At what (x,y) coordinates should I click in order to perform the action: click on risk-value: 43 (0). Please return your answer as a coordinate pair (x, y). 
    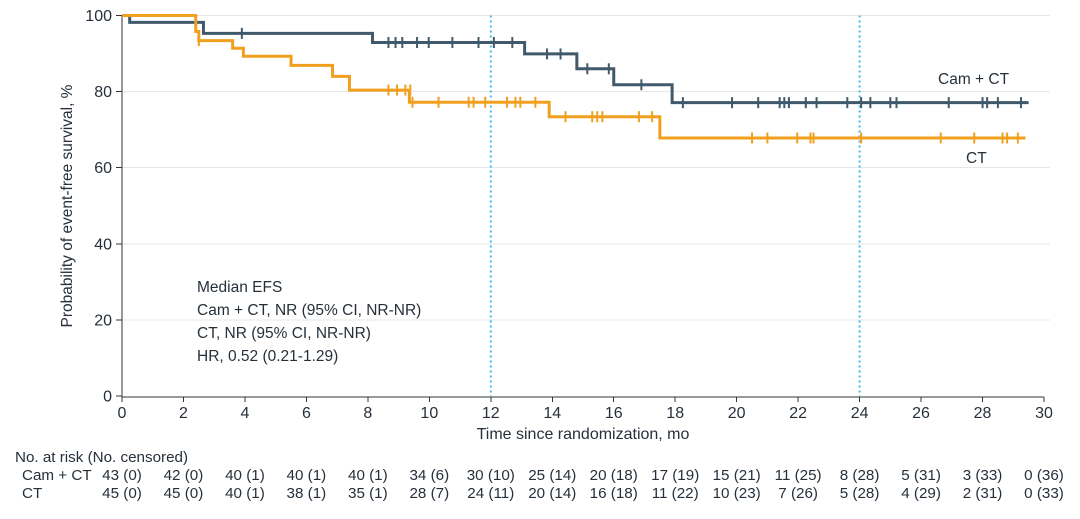
    Looking at the image, I should click on (122, 475).